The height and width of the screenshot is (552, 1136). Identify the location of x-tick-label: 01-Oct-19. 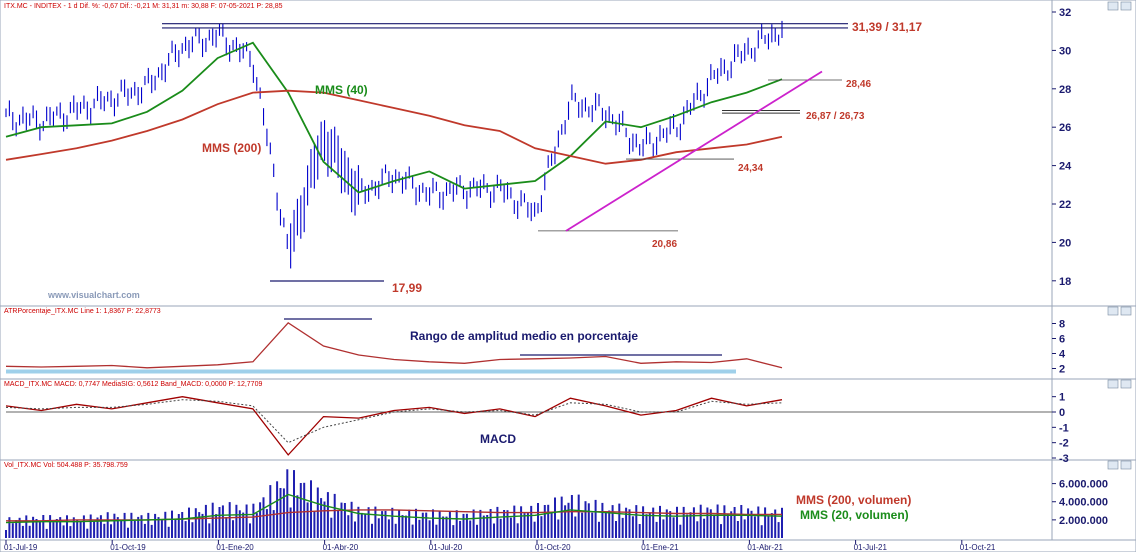
(128, 547).